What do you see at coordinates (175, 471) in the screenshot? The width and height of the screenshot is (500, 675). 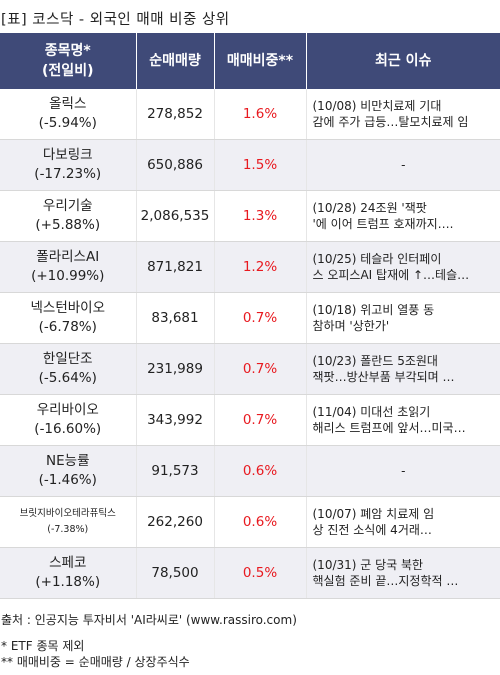 I see `net-volume: 91,573` at bounding box center [175, 471].